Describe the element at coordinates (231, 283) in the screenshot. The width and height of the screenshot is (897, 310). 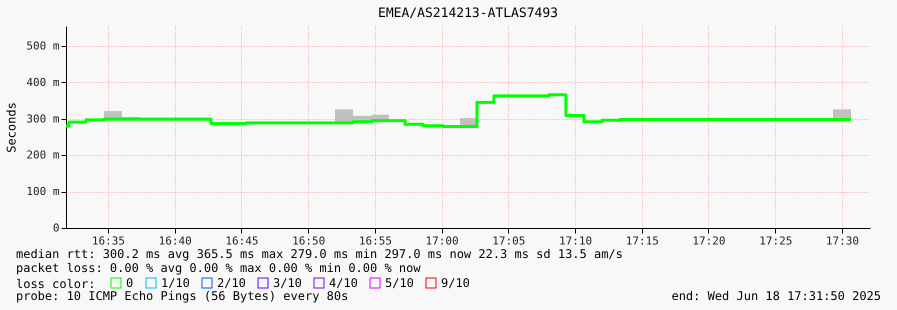
I see `legend-label: 2/10` at that location.